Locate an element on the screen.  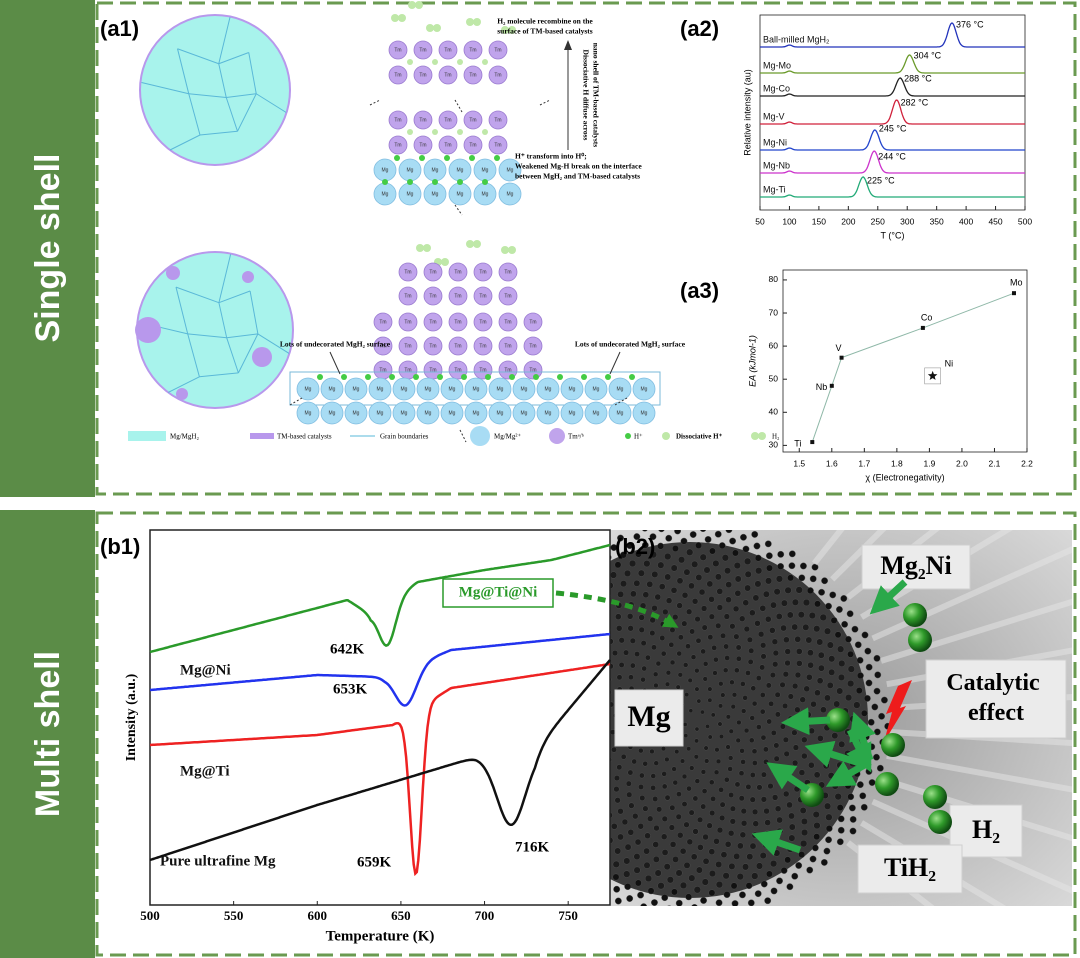
arrow is located at coordinates (776, 842).